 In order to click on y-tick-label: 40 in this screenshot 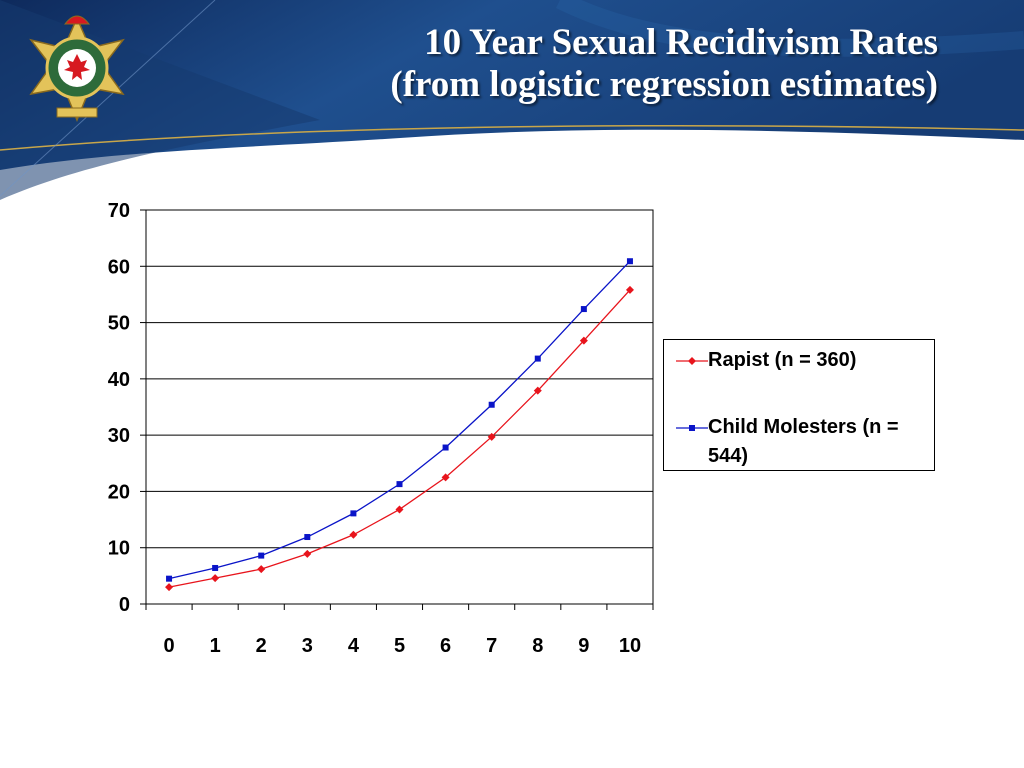, I will do `click(119, 380)`.